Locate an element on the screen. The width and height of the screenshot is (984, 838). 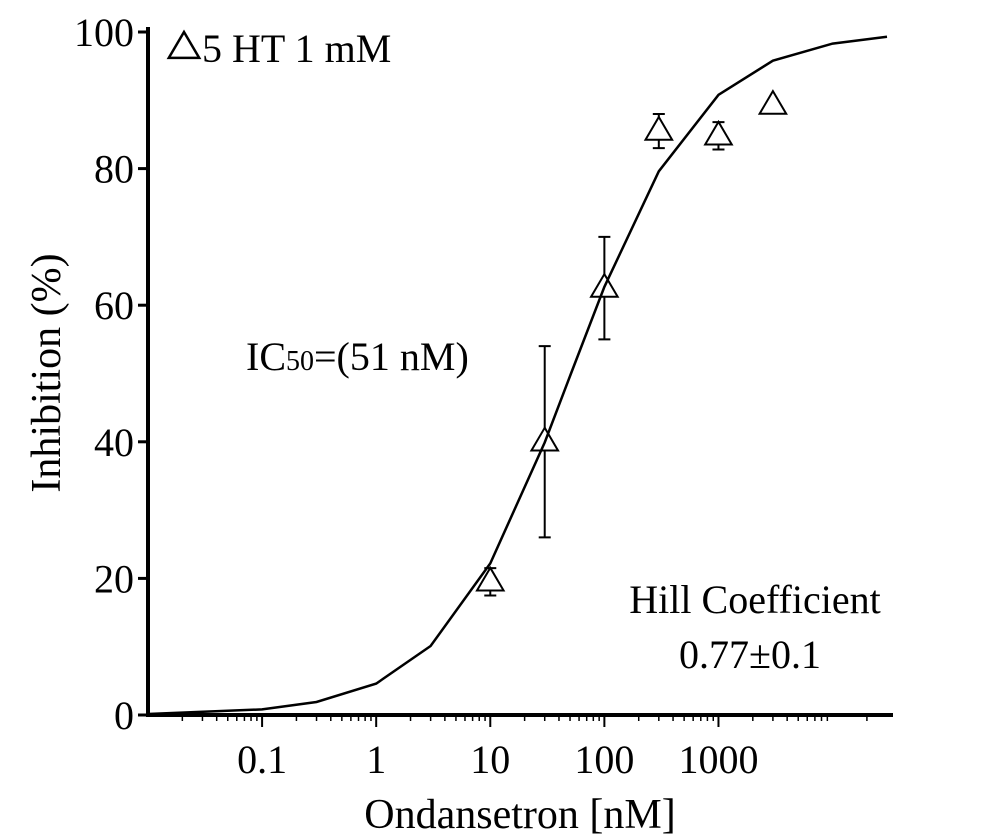
hill-value: 0.77±0.1 is located at coordinates (750, 654).